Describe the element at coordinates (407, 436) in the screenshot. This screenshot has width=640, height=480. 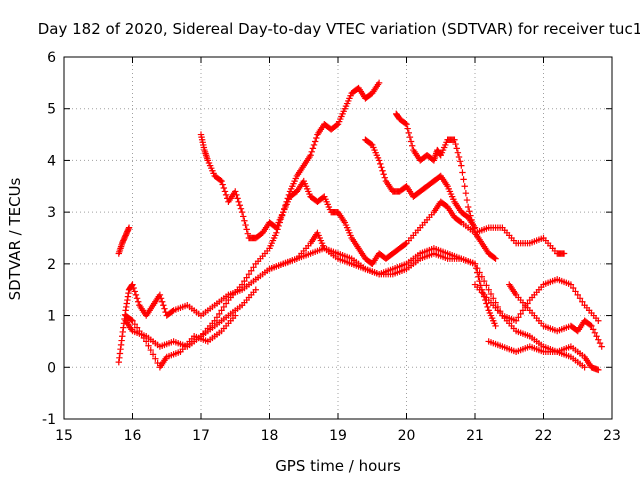
I see `x-tick-label: 20` at that location.